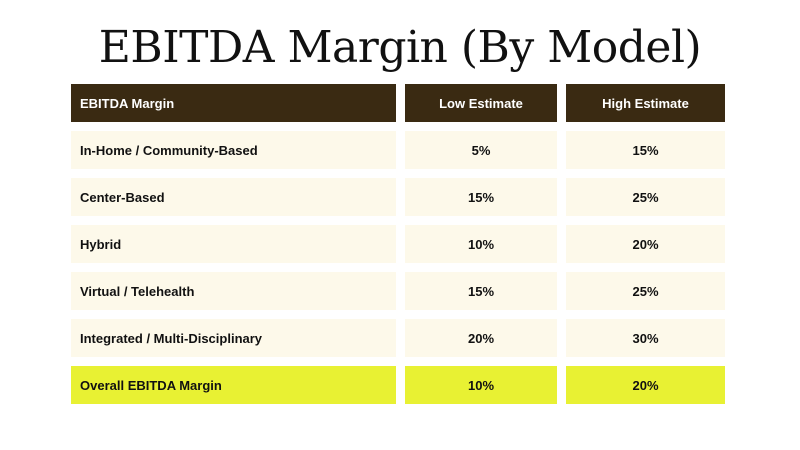  Describe the element at coordinates (233, 338) in the screenshot. I see `row-label: Integrated / Multi-Disciplinary` at that location.